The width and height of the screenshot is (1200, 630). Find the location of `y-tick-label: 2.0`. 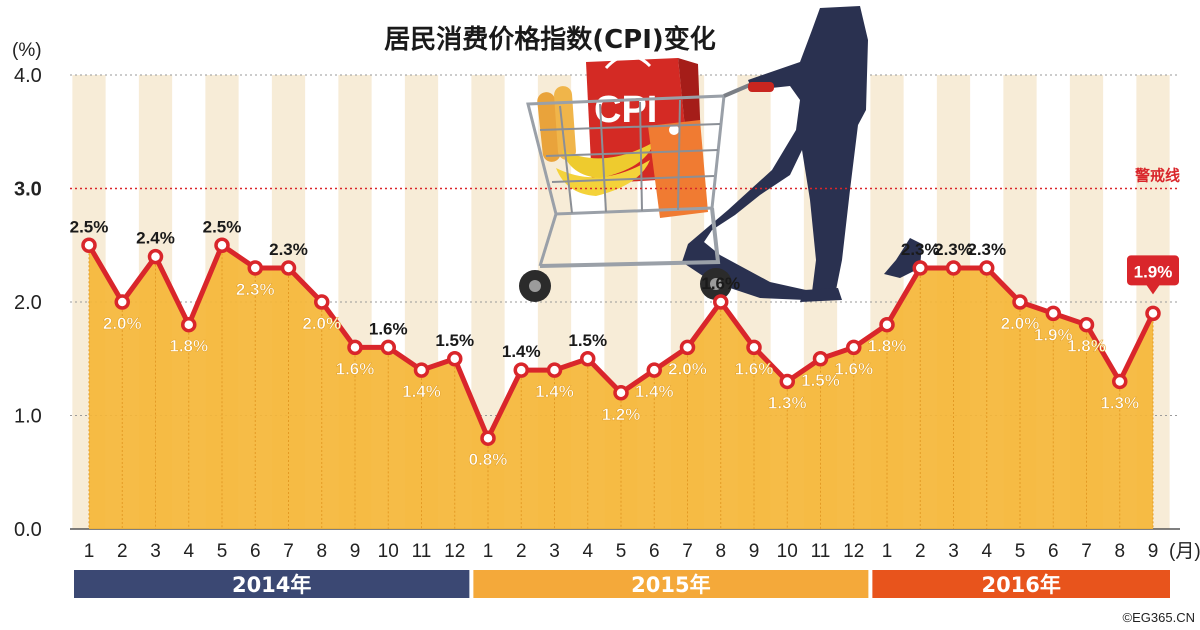

y-tick-label: 2.0 is located at coordinates (28, 303).